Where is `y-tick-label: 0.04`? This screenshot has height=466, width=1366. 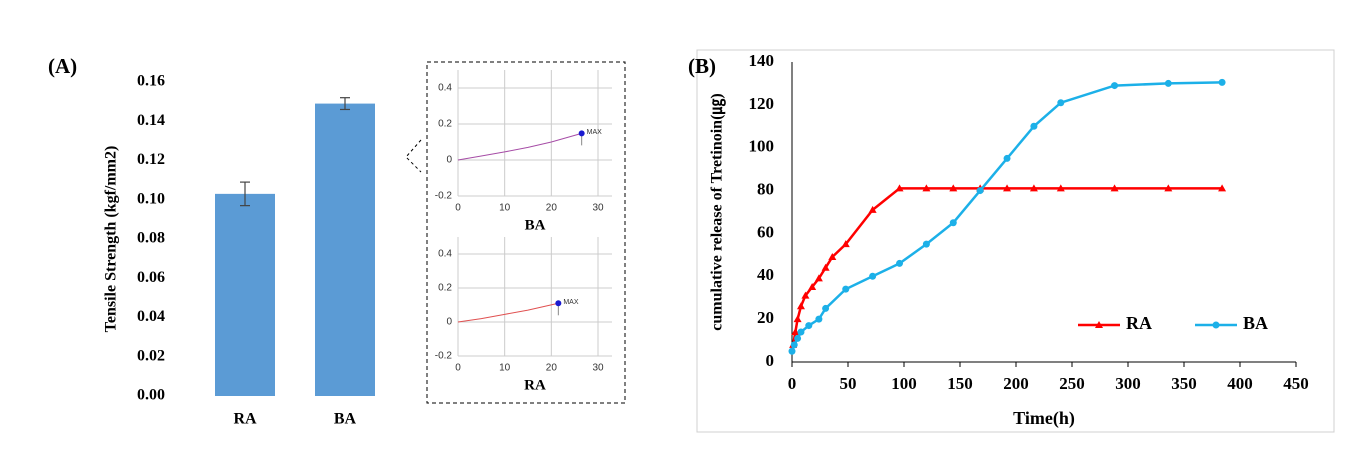 y-tick-label: 0.04 is located at coordinates (151, 316).